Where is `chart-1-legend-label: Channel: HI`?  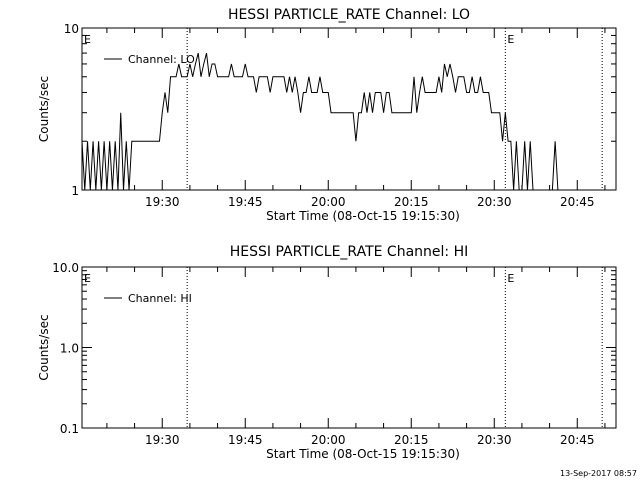
chart-1-legend-label: Channel: HI is located at coordinates (160, 298).